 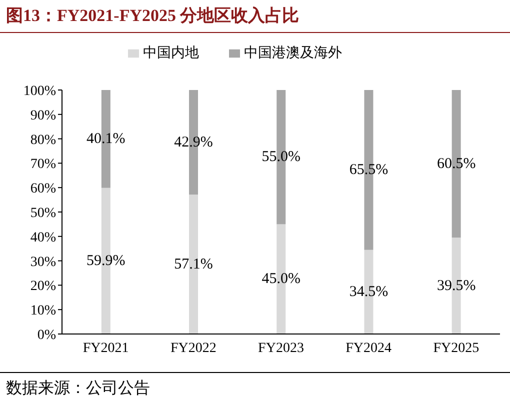 What do you see at coordinates (78, 388) in the screenshot?
I see `source-note: 数据来源：公司公告` at bounding box center [78, 388].